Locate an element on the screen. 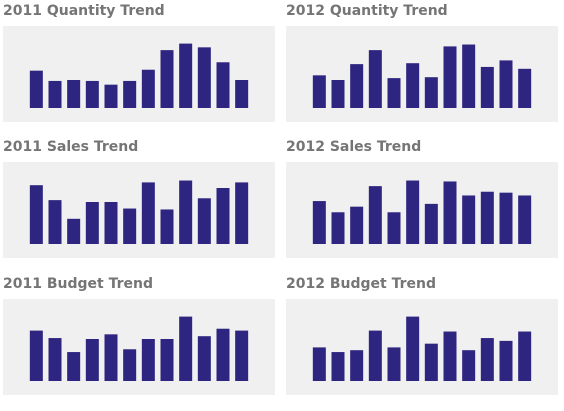 This screenshot has width=564, height=411. chart-title: 2012 Budget Trend is located at coordinates (361, 284).